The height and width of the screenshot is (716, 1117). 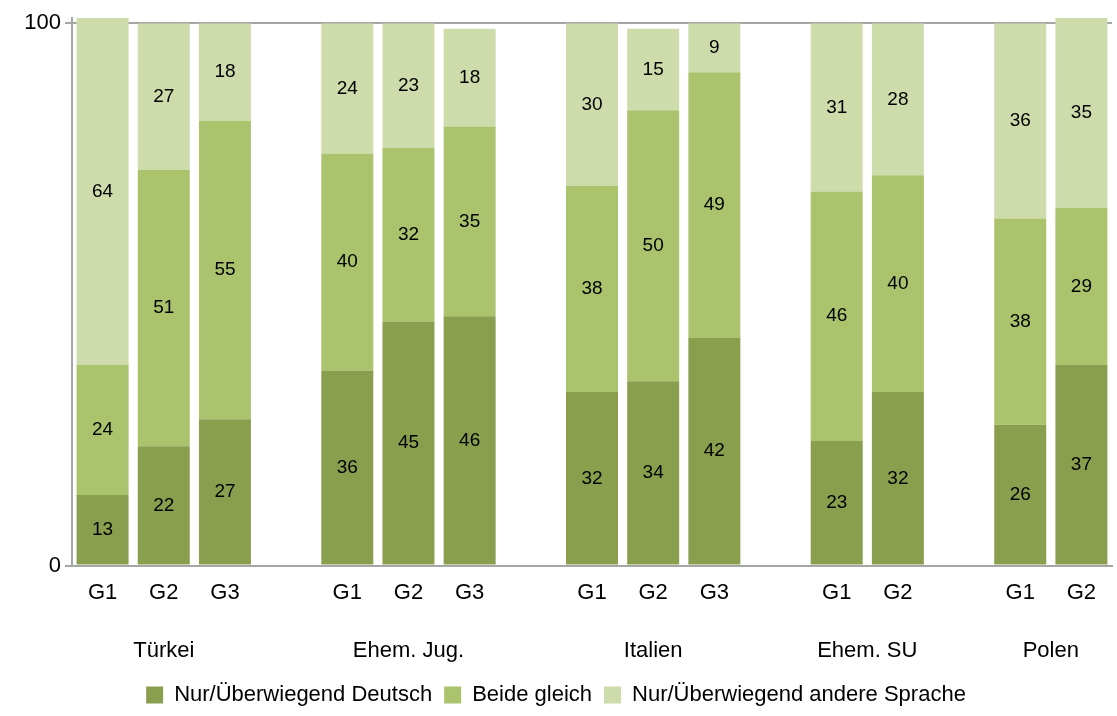 I want to click on legend-label: Nur/Überwiegend andere Sprache, so click(x=799, y=694).